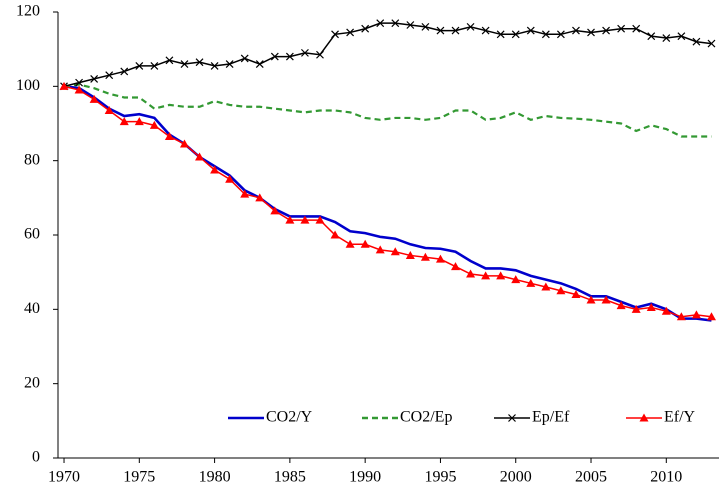  Describe the element at coordinates (139, 477) in the screenshot. I see `x-tick-label: 1975` at that location.